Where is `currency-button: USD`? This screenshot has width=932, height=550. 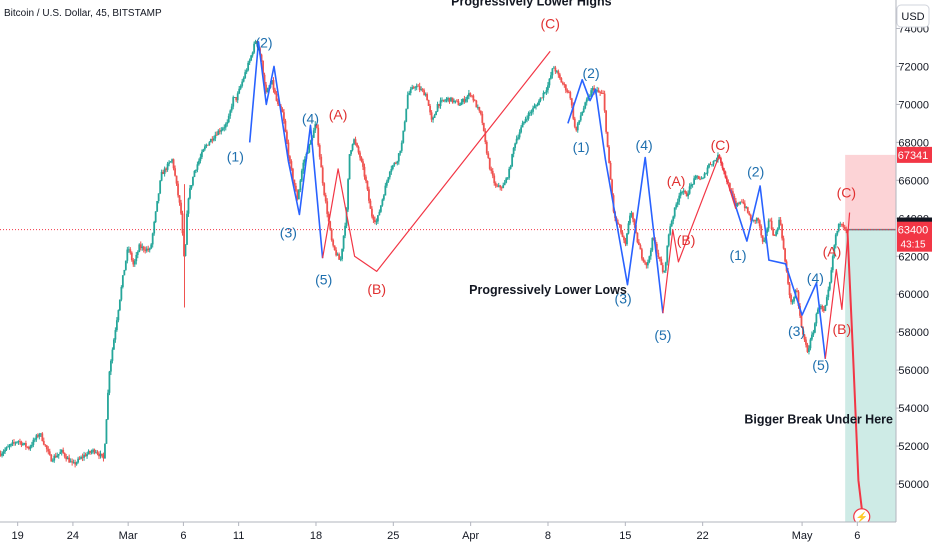
currency-button: USD is located at coordinates (913, 16).